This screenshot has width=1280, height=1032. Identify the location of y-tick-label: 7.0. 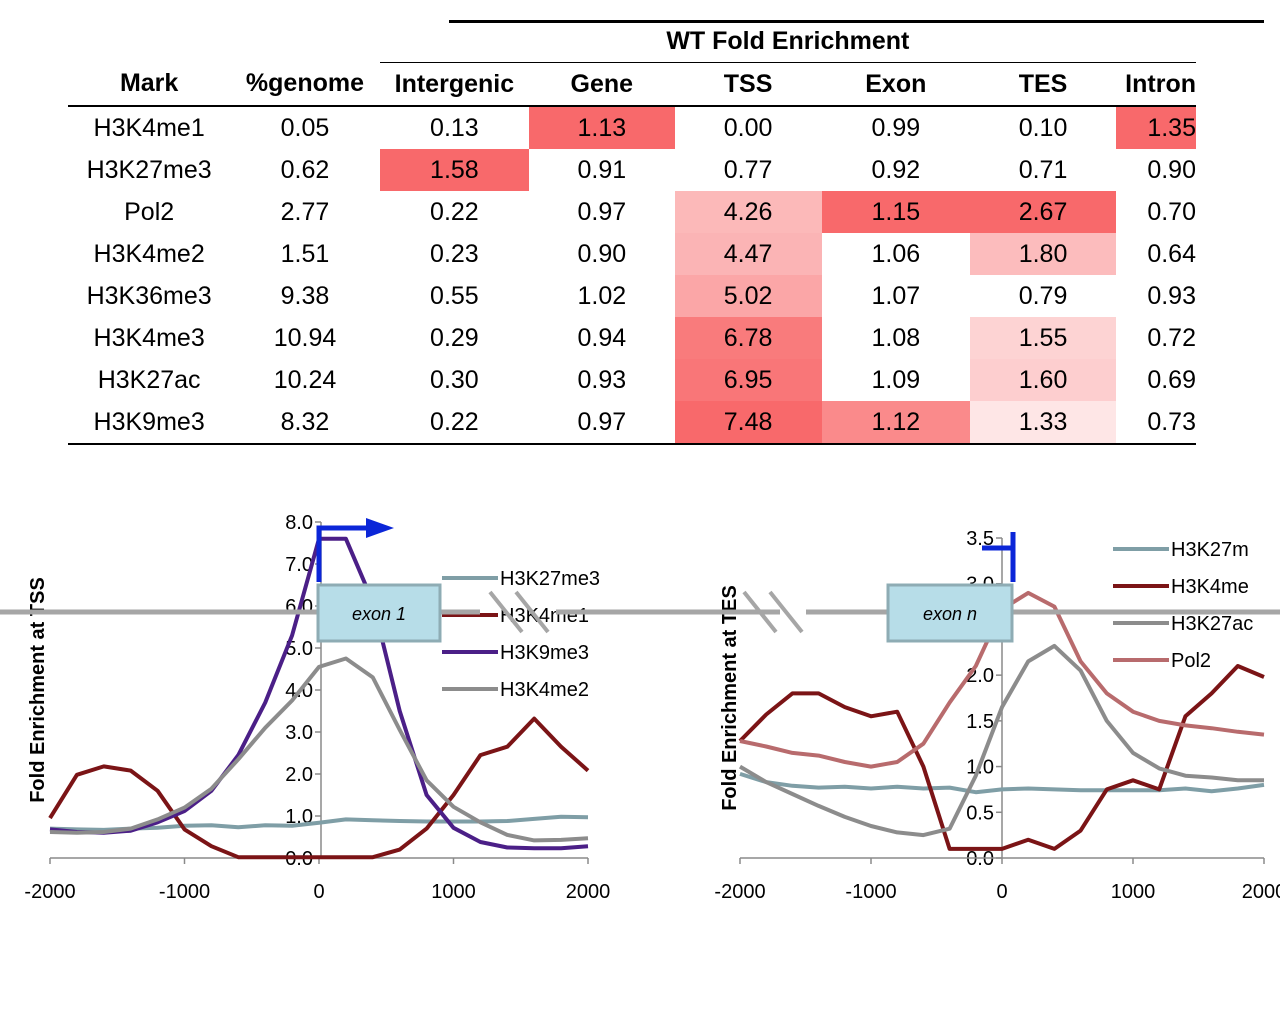
(299, 565).